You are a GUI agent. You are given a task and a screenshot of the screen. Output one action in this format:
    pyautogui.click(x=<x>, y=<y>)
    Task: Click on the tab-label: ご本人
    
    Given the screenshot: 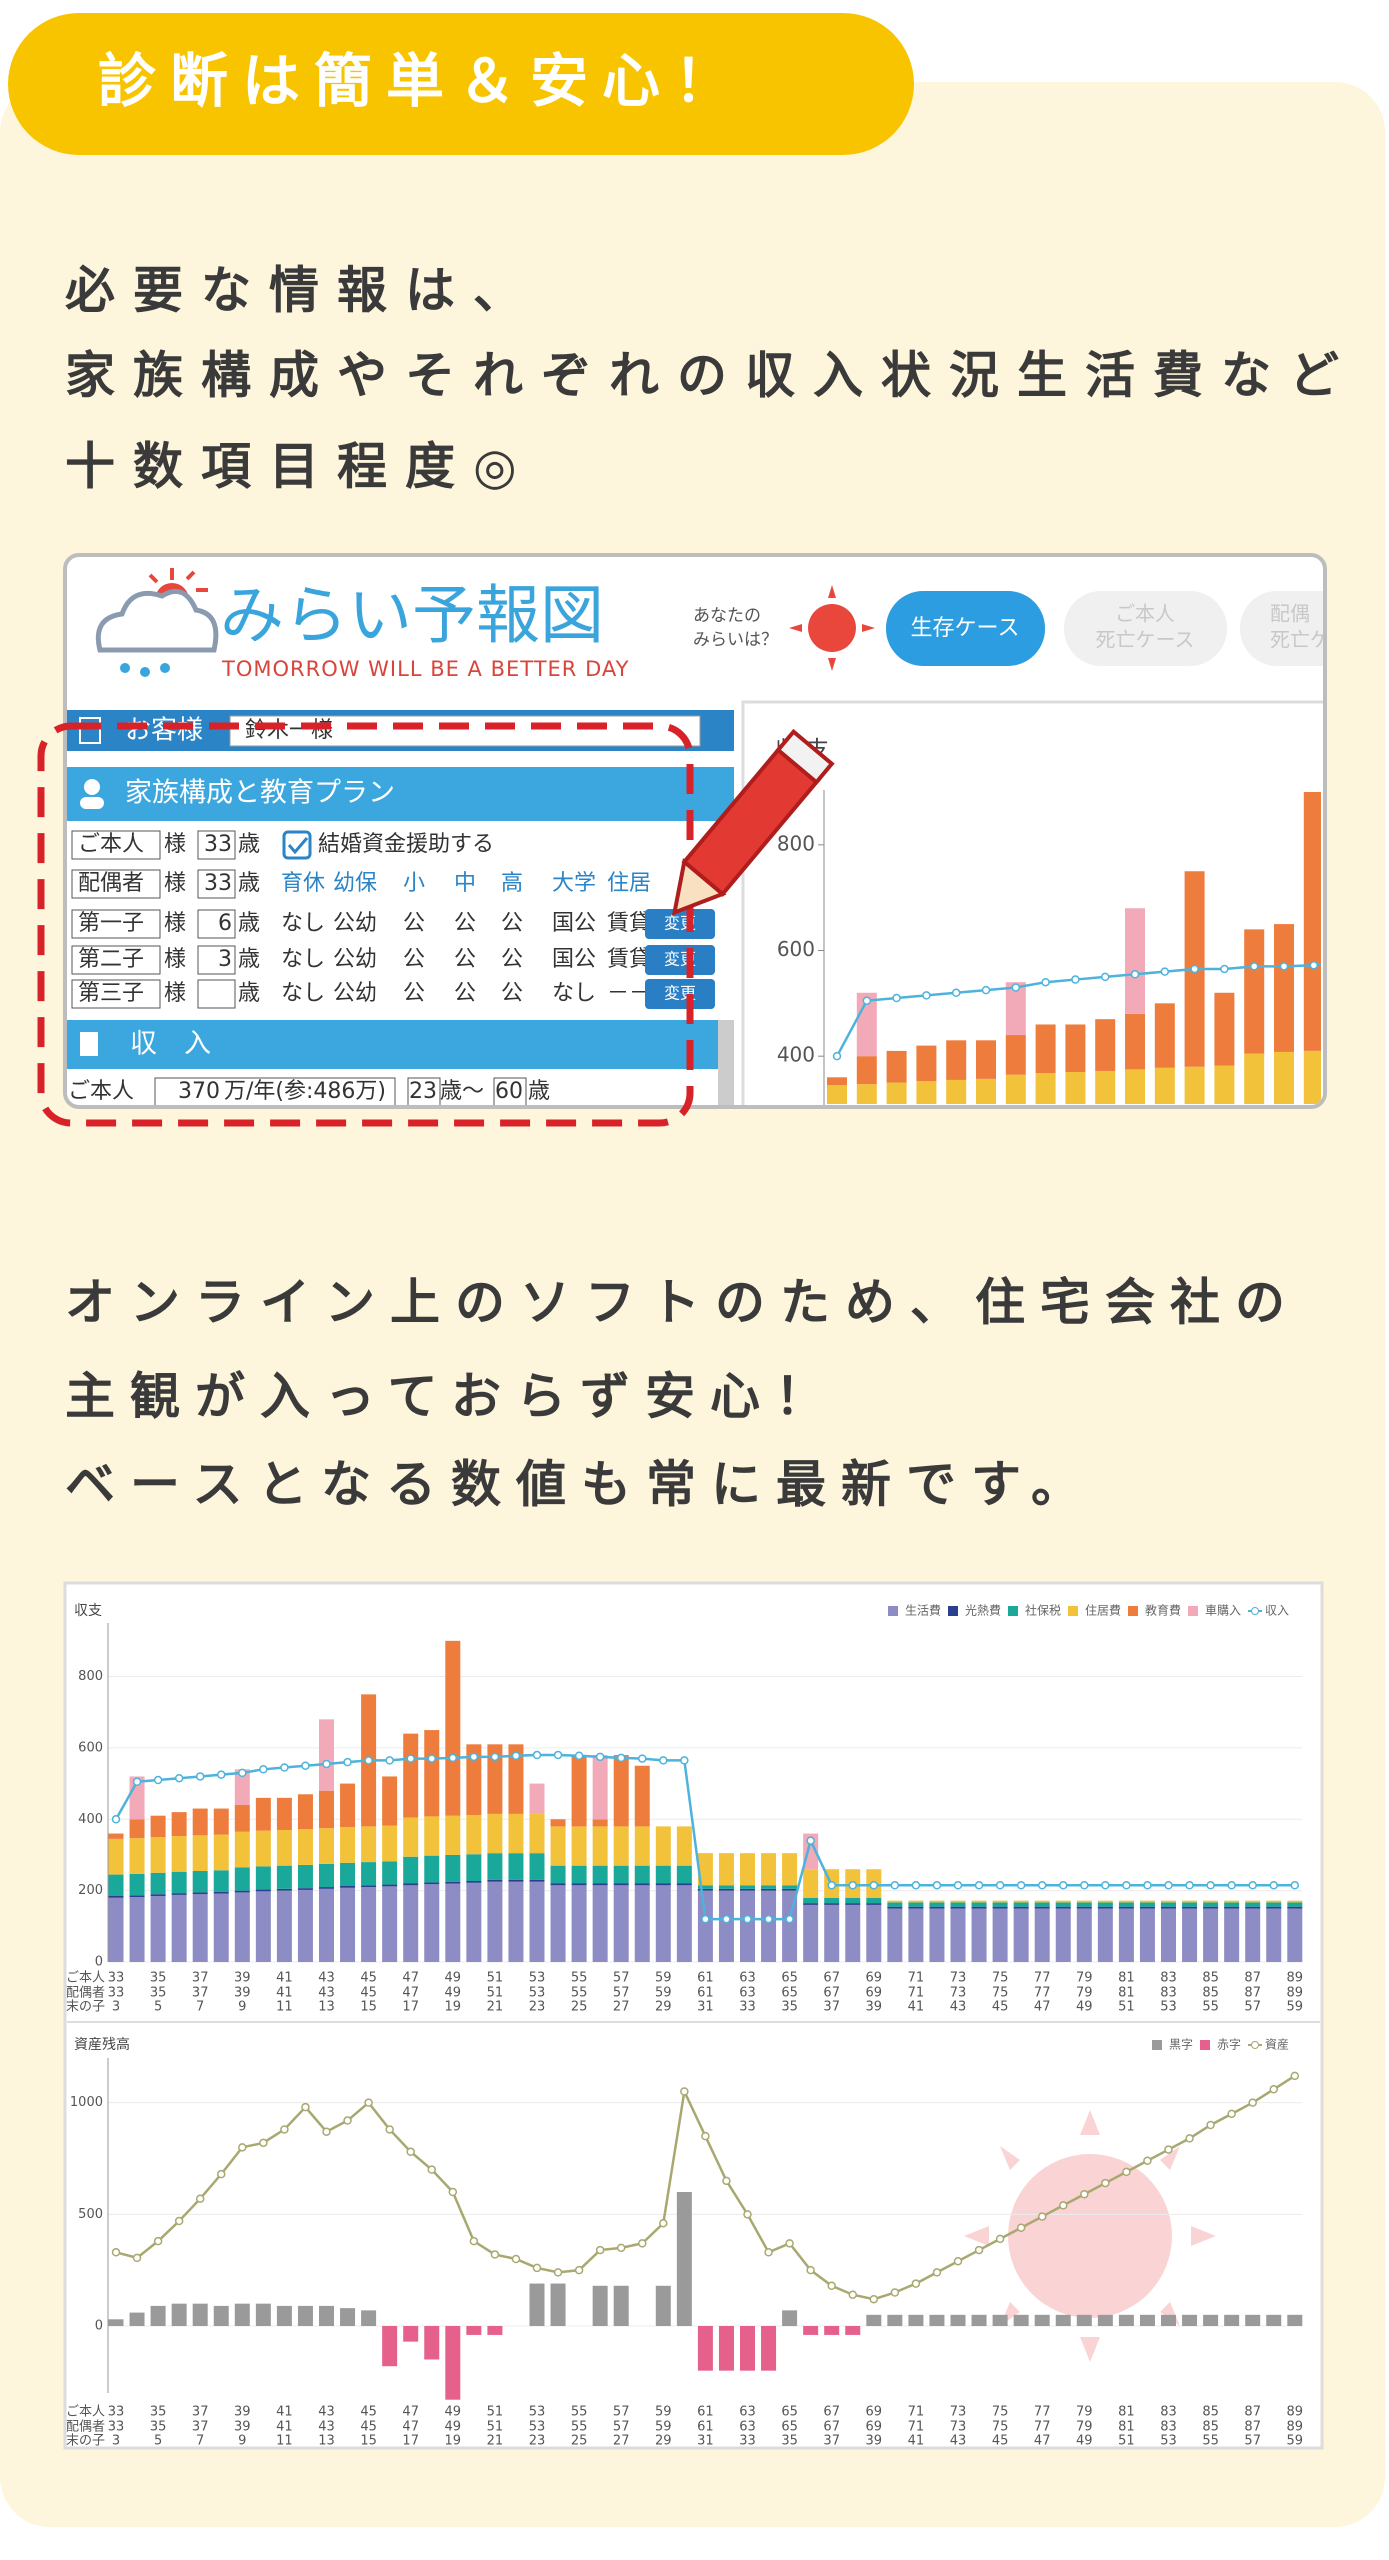 What is the action you would take?
    pyautogui.click(x=1145, y=614)
    